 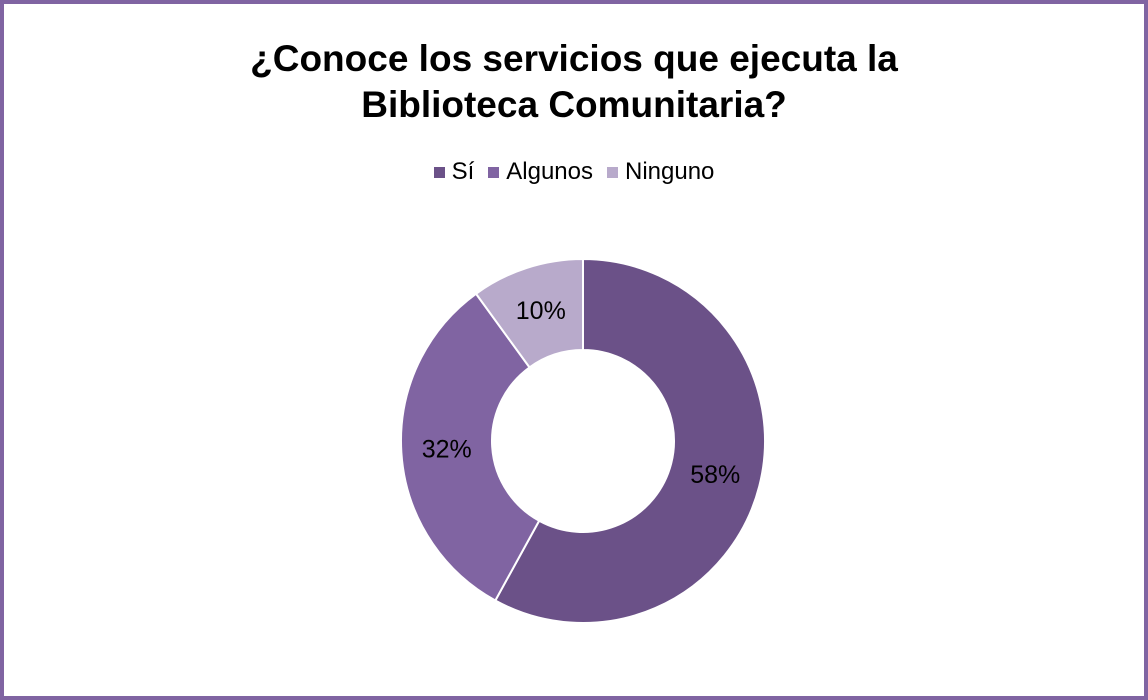 I want to click on data-label-algunos: 32%, so click(x=447, y=450).